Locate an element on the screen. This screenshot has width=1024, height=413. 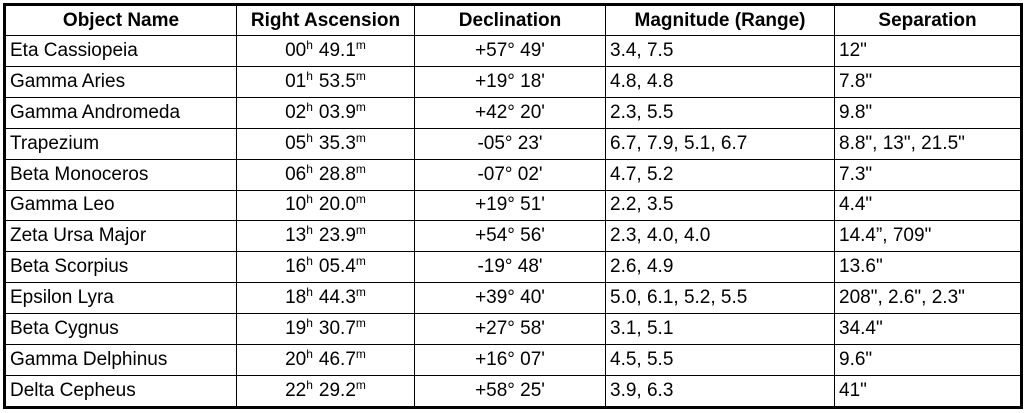
magnitude: 2.3, 5.5 is located at coordinates (720, 112).